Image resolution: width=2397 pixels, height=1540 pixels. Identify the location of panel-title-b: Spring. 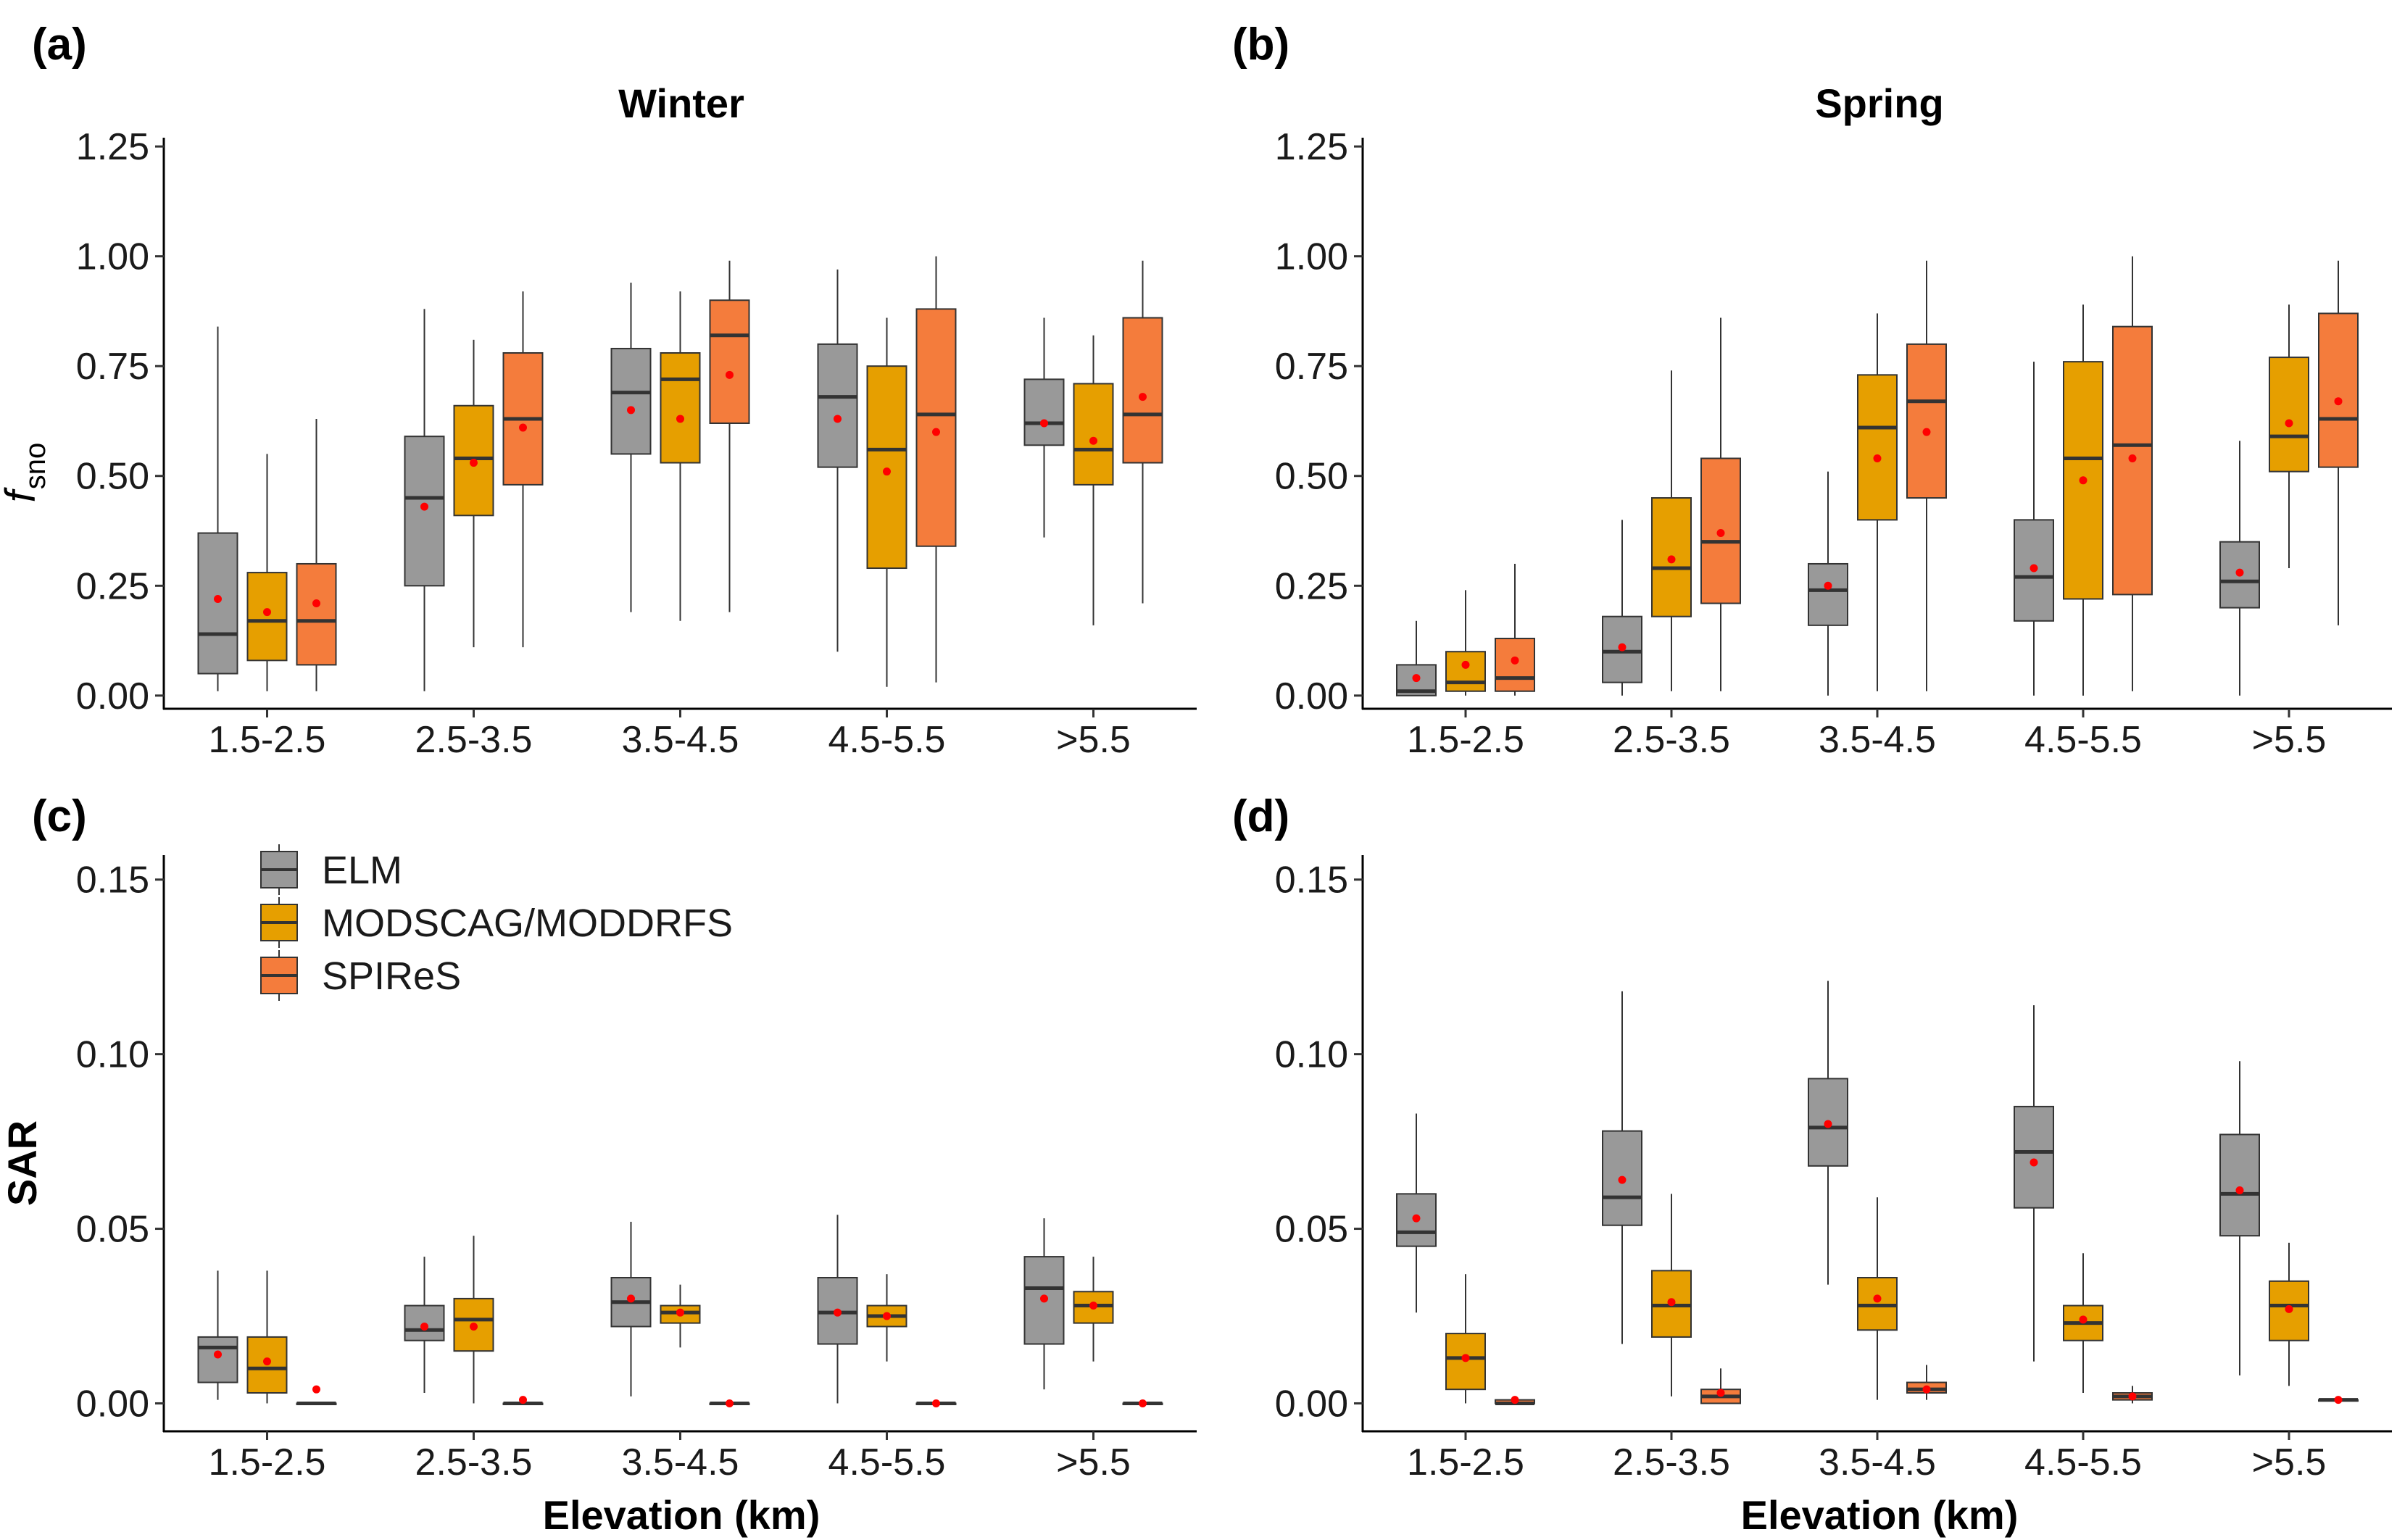
(1879, 103).